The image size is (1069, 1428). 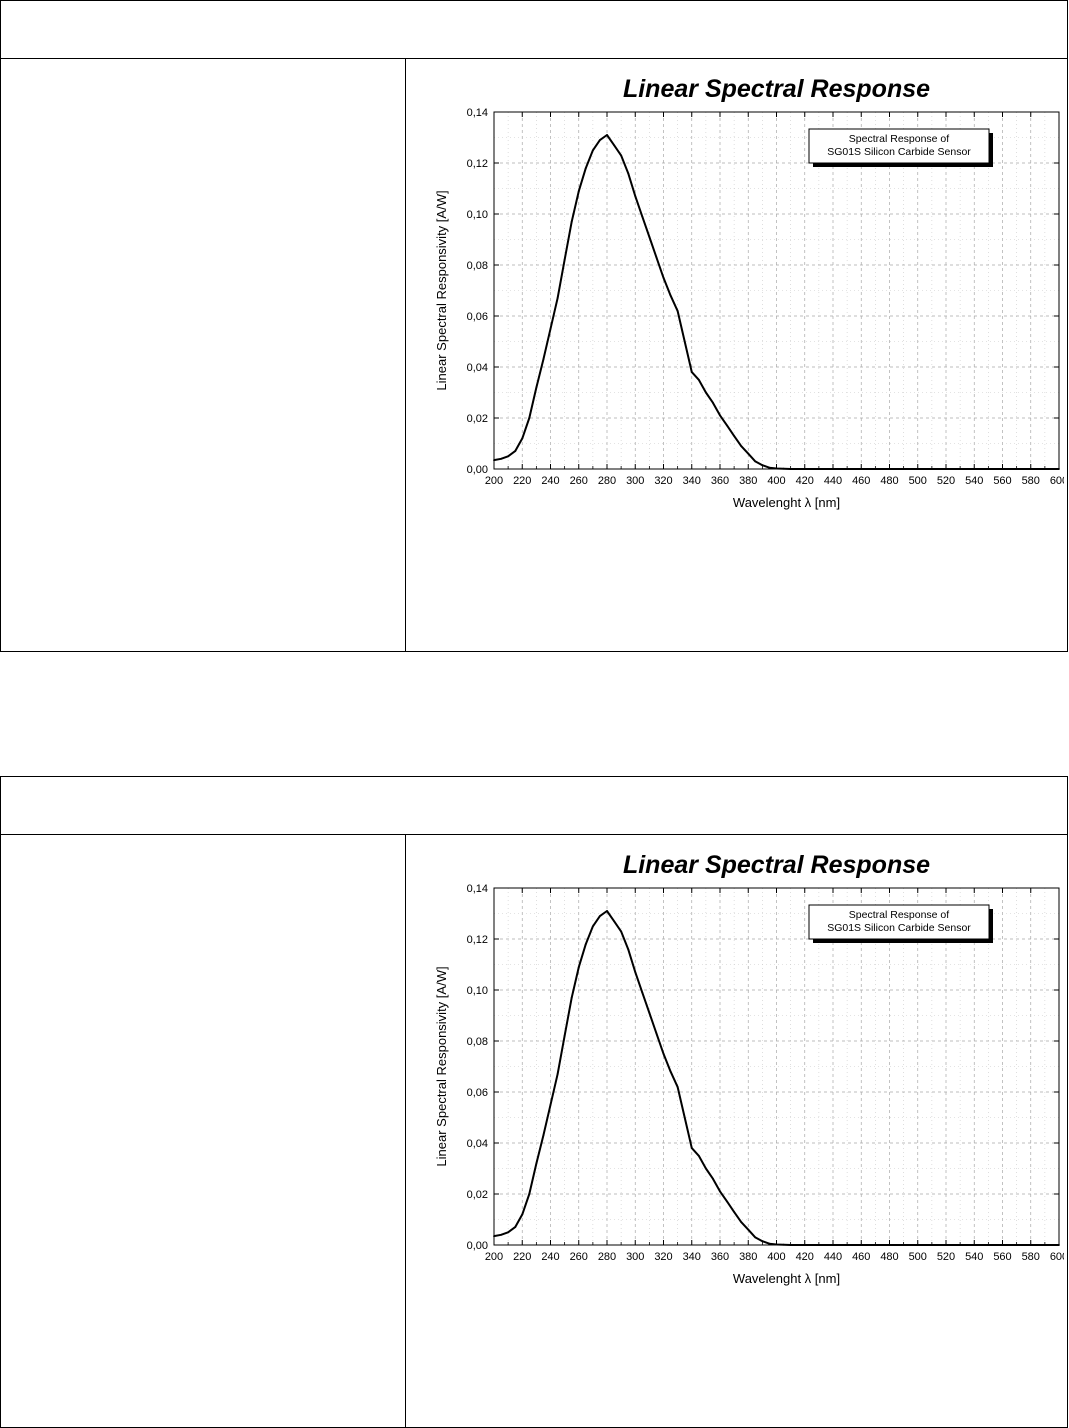 What do you see at coordinates (477, 1246) in the screenshot?
I see `y-tick-label: 0,00` at bounding box center [477, 1246].